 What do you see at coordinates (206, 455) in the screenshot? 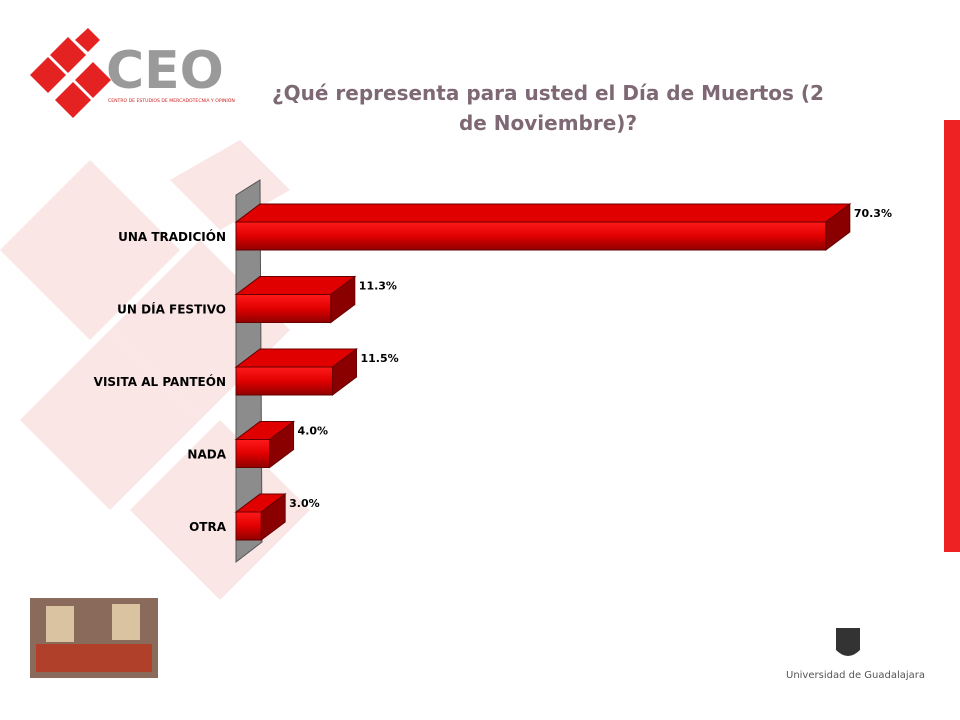
I see `category-label: NADA` at bounding box center [206, 455].